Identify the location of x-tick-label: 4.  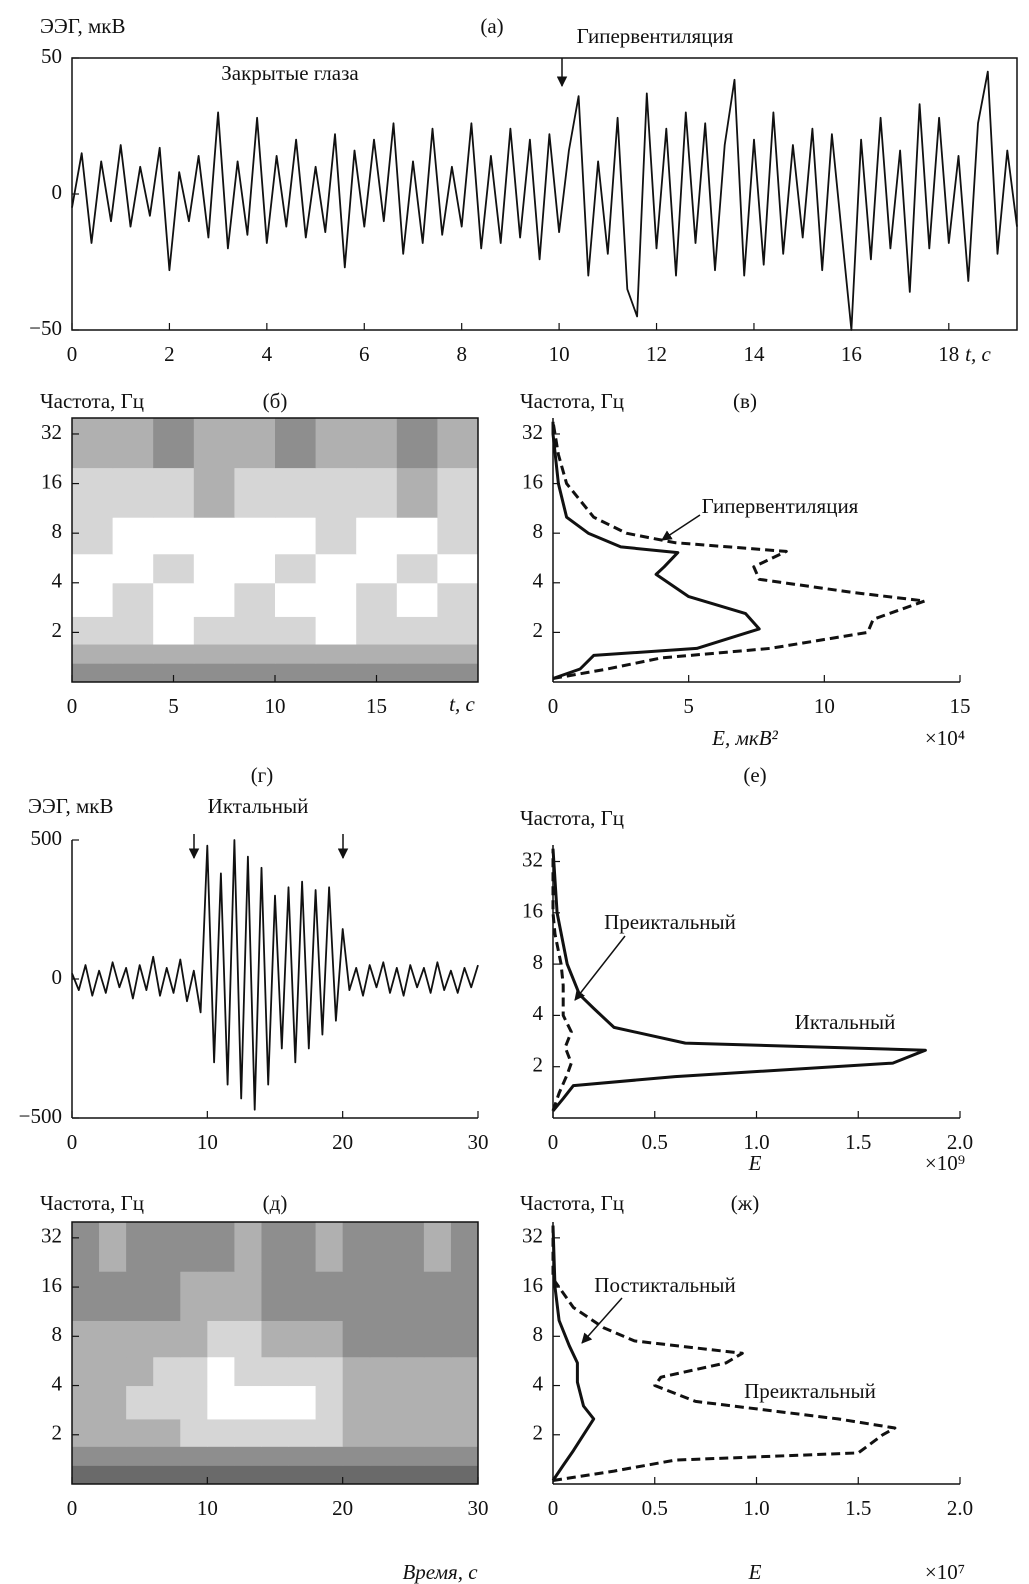
(267, 354).